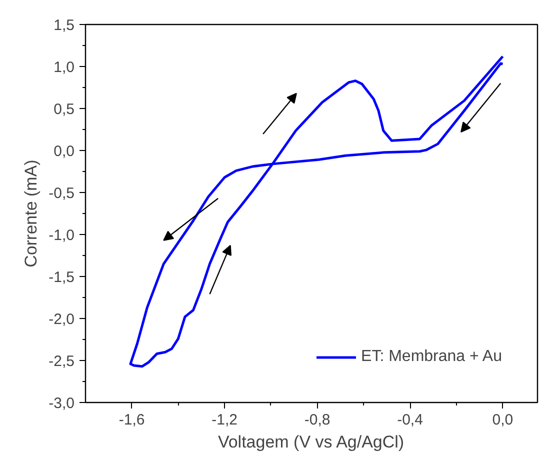 Image resolution: width=541 pixels, height=462 pixels. What do you see at coordinates (225, 420) in the screenshot?
I see `x-tick-label: -1,2` at bounding box center [225, 420].